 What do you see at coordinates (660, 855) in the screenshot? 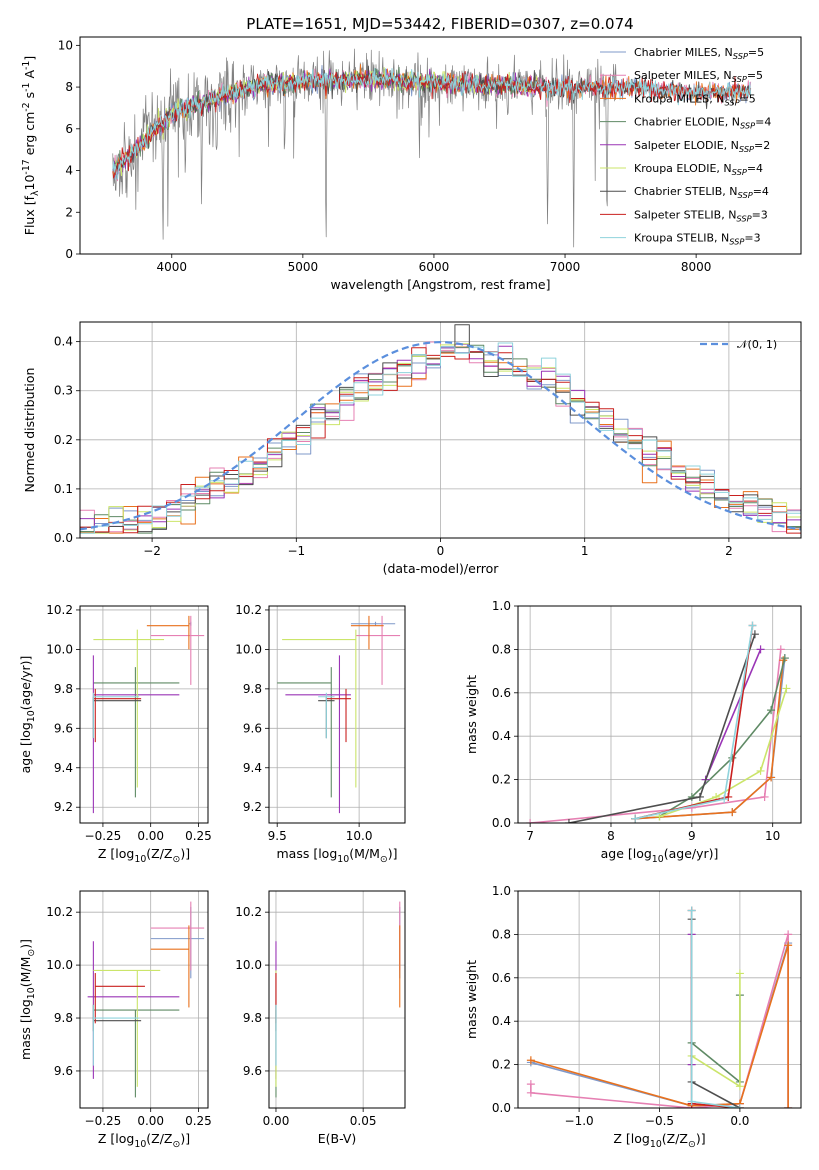
I see `x-axis-label: age [log10(age/yr)]` at bounding box center [660, 855].